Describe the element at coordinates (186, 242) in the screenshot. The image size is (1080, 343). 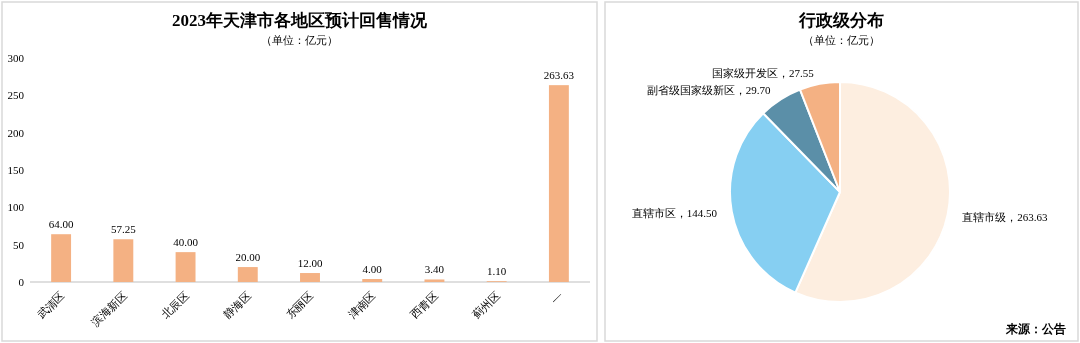
I see `data-label: 40.00` at that location.